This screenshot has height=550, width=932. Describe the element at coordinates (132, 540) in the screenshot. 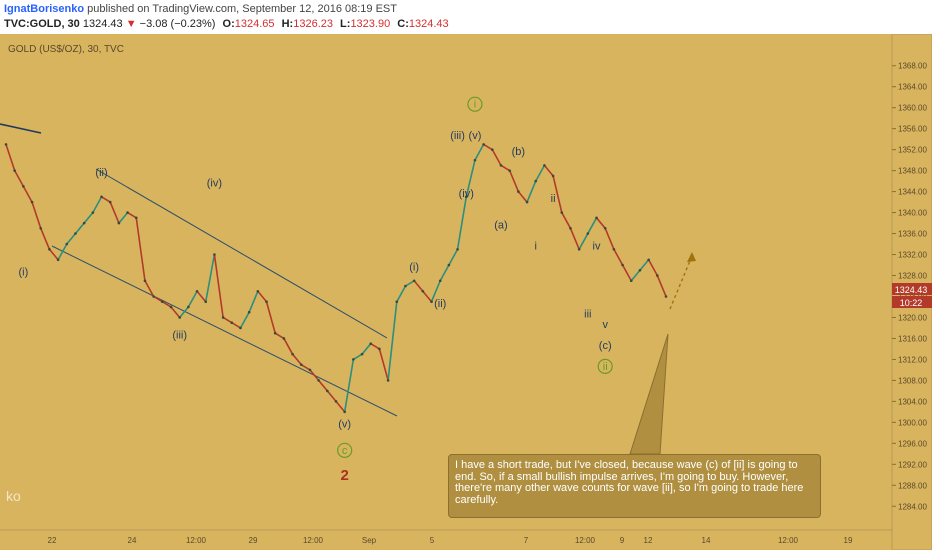

I see `x-tick-label: 24` at that location.